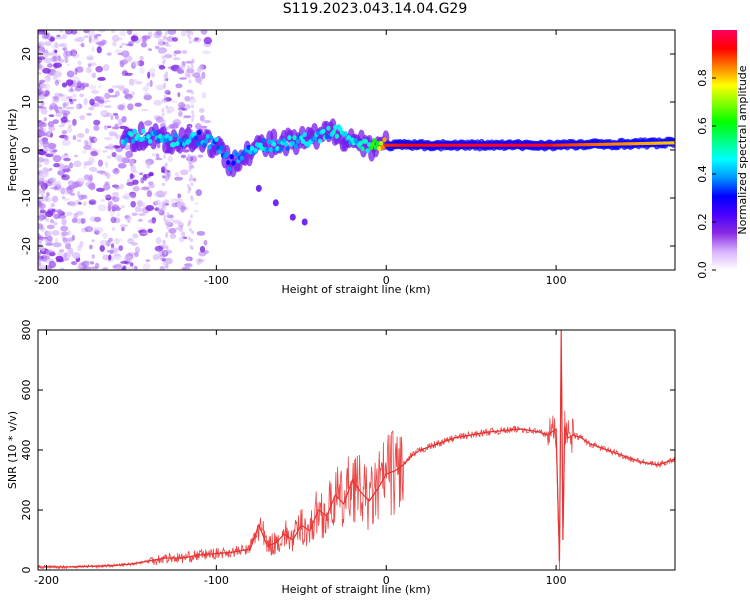 The width and height of the screenshot is (750, 600). I want to click on spectrogram-y-axis-label: Frequency (Hz), so click(12, 150).